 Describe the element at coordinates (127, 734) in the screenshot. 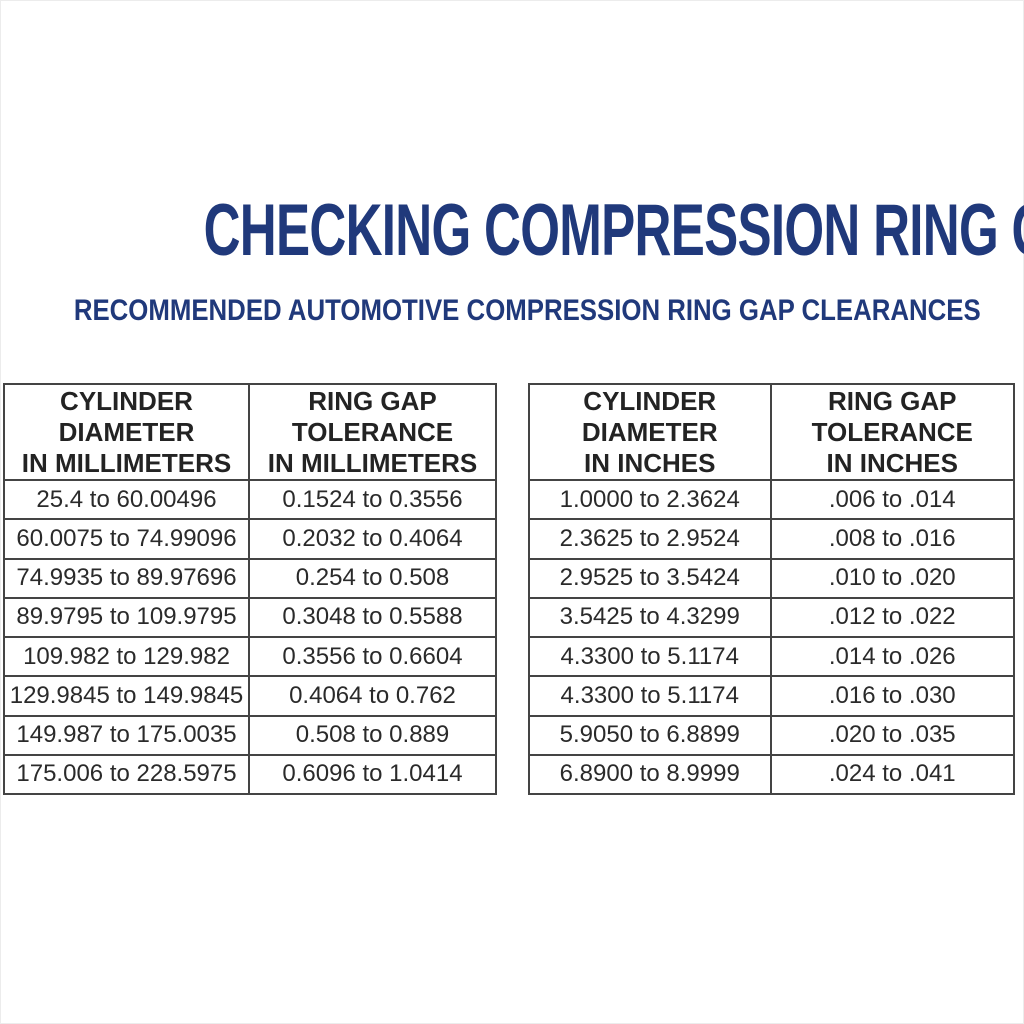

I see `mm-row-diameter: 149.987 to 175.0035` at that location.